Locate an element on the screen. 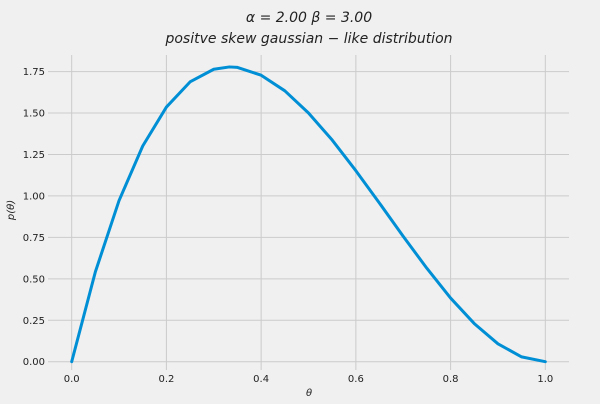 This screenshot has height=404, width=600. chart-title: α = 2.00 β = 3.00 is located at coordinates (309, 18).